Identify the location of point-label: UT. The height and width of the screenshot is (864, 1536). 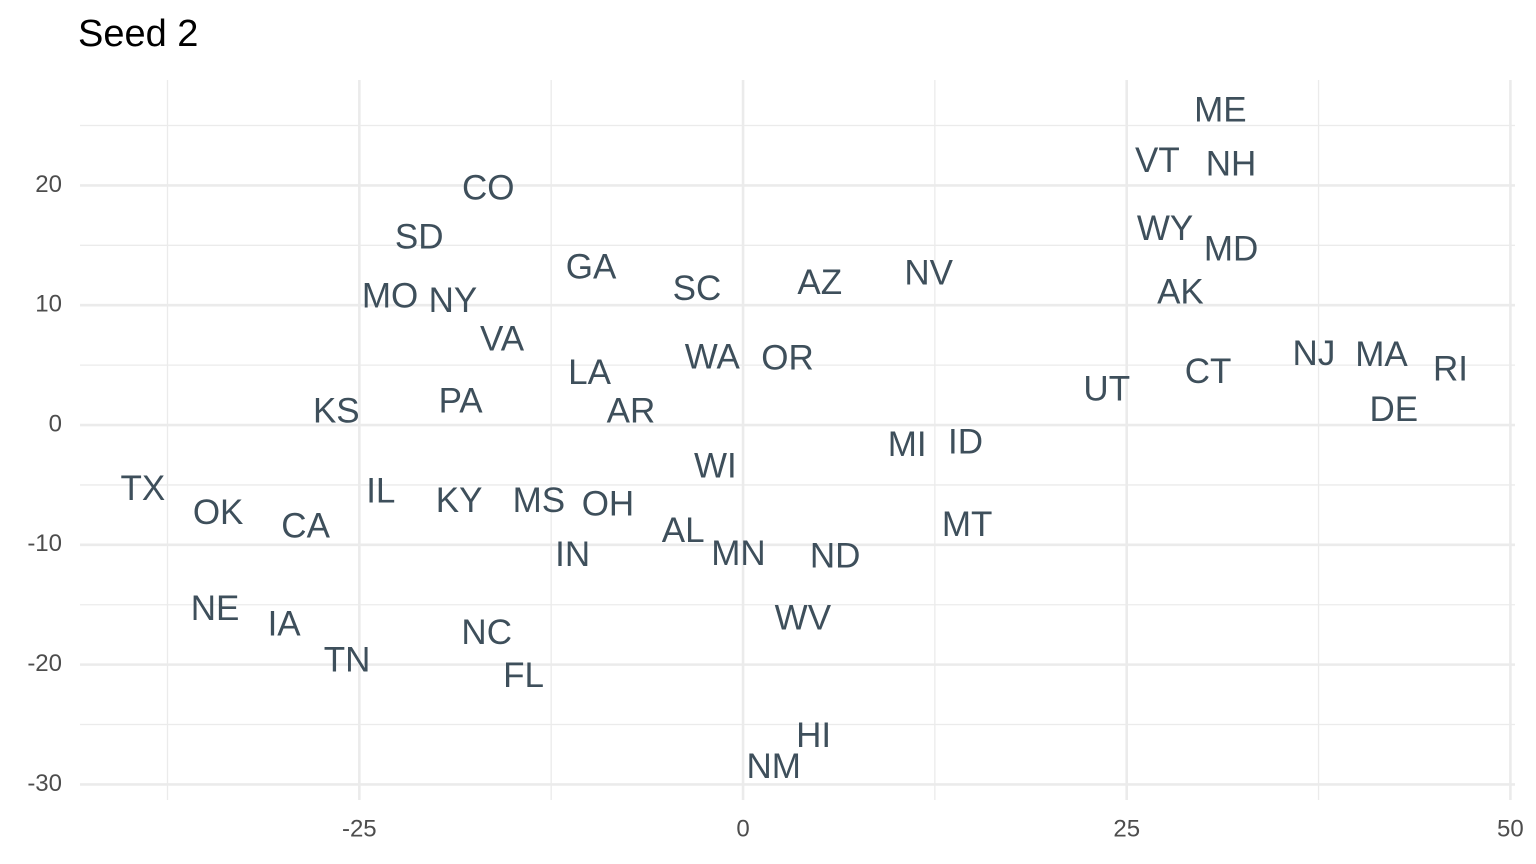
(1106, 389).